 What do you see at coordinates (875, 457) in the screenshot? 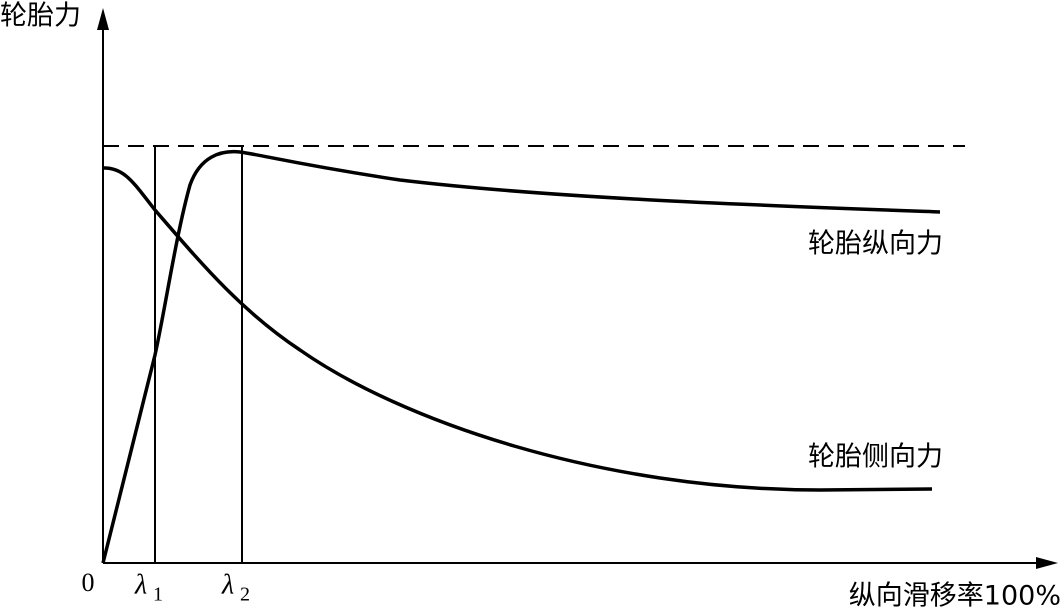
I see `curve-label: 轮胎侧向力` at bounding box center [875, 457].